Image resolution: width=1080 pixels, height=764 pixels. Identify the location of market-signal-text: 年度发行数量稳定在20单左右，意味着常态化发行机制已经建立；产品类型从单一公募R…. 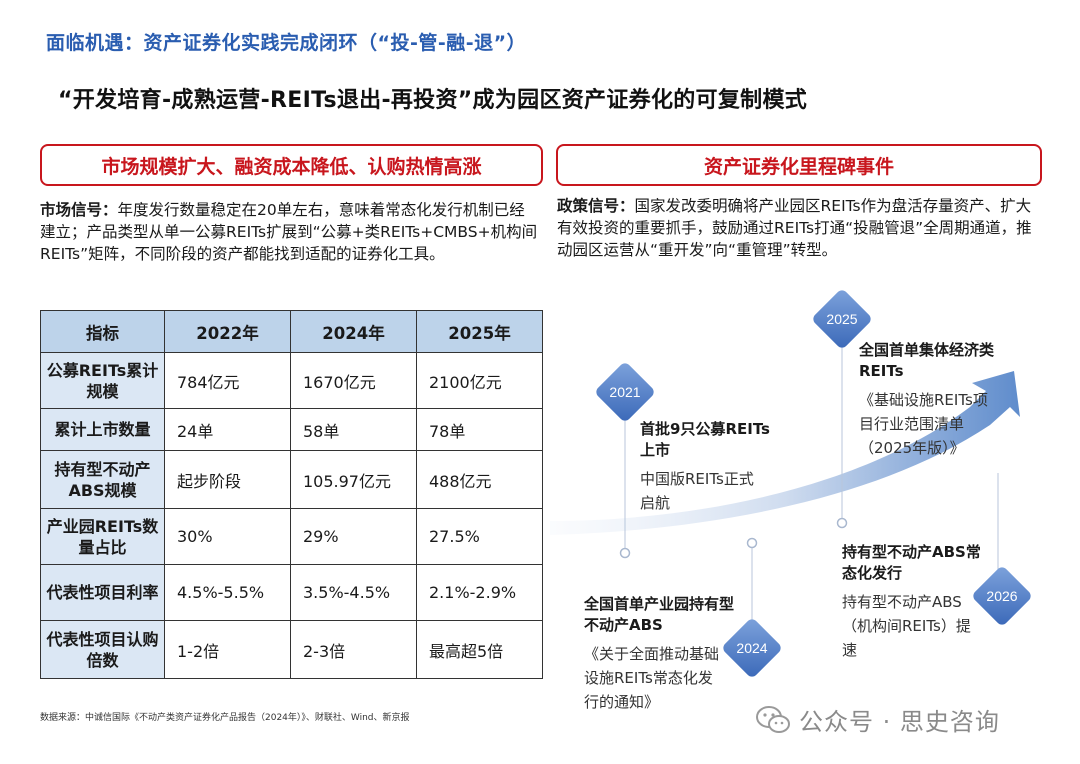
(289, 232).